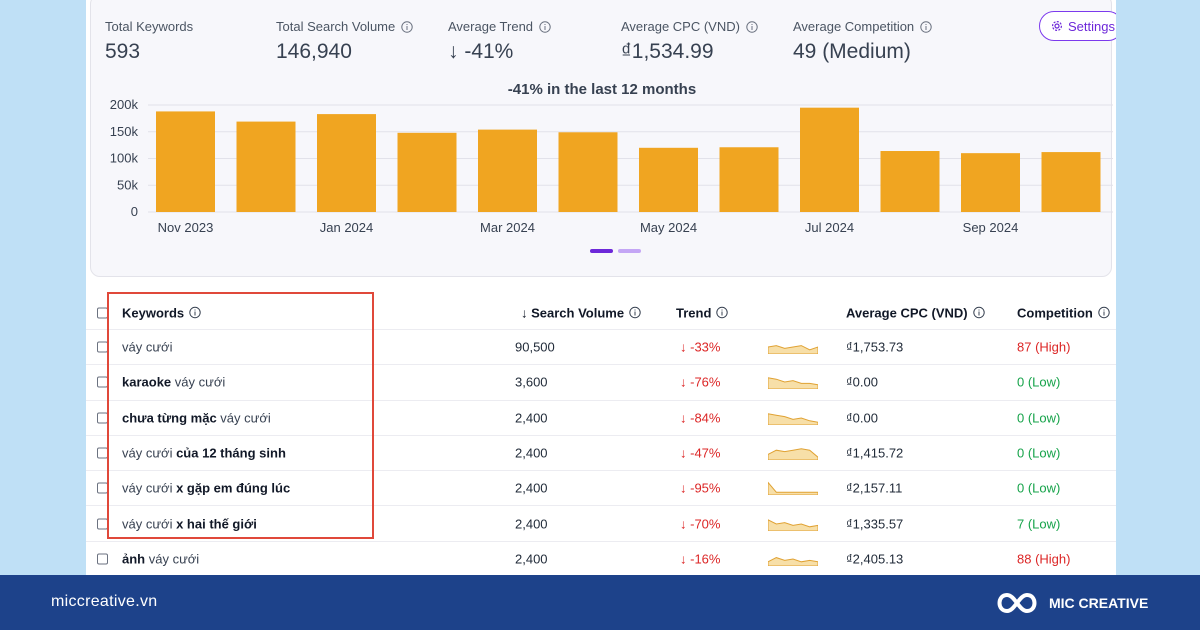 The width and height of the screenshot is (1200, 630). Describe the element at coordinates (1017, 603) in the screenshot. I see `infinity-logo-icon` at that location.